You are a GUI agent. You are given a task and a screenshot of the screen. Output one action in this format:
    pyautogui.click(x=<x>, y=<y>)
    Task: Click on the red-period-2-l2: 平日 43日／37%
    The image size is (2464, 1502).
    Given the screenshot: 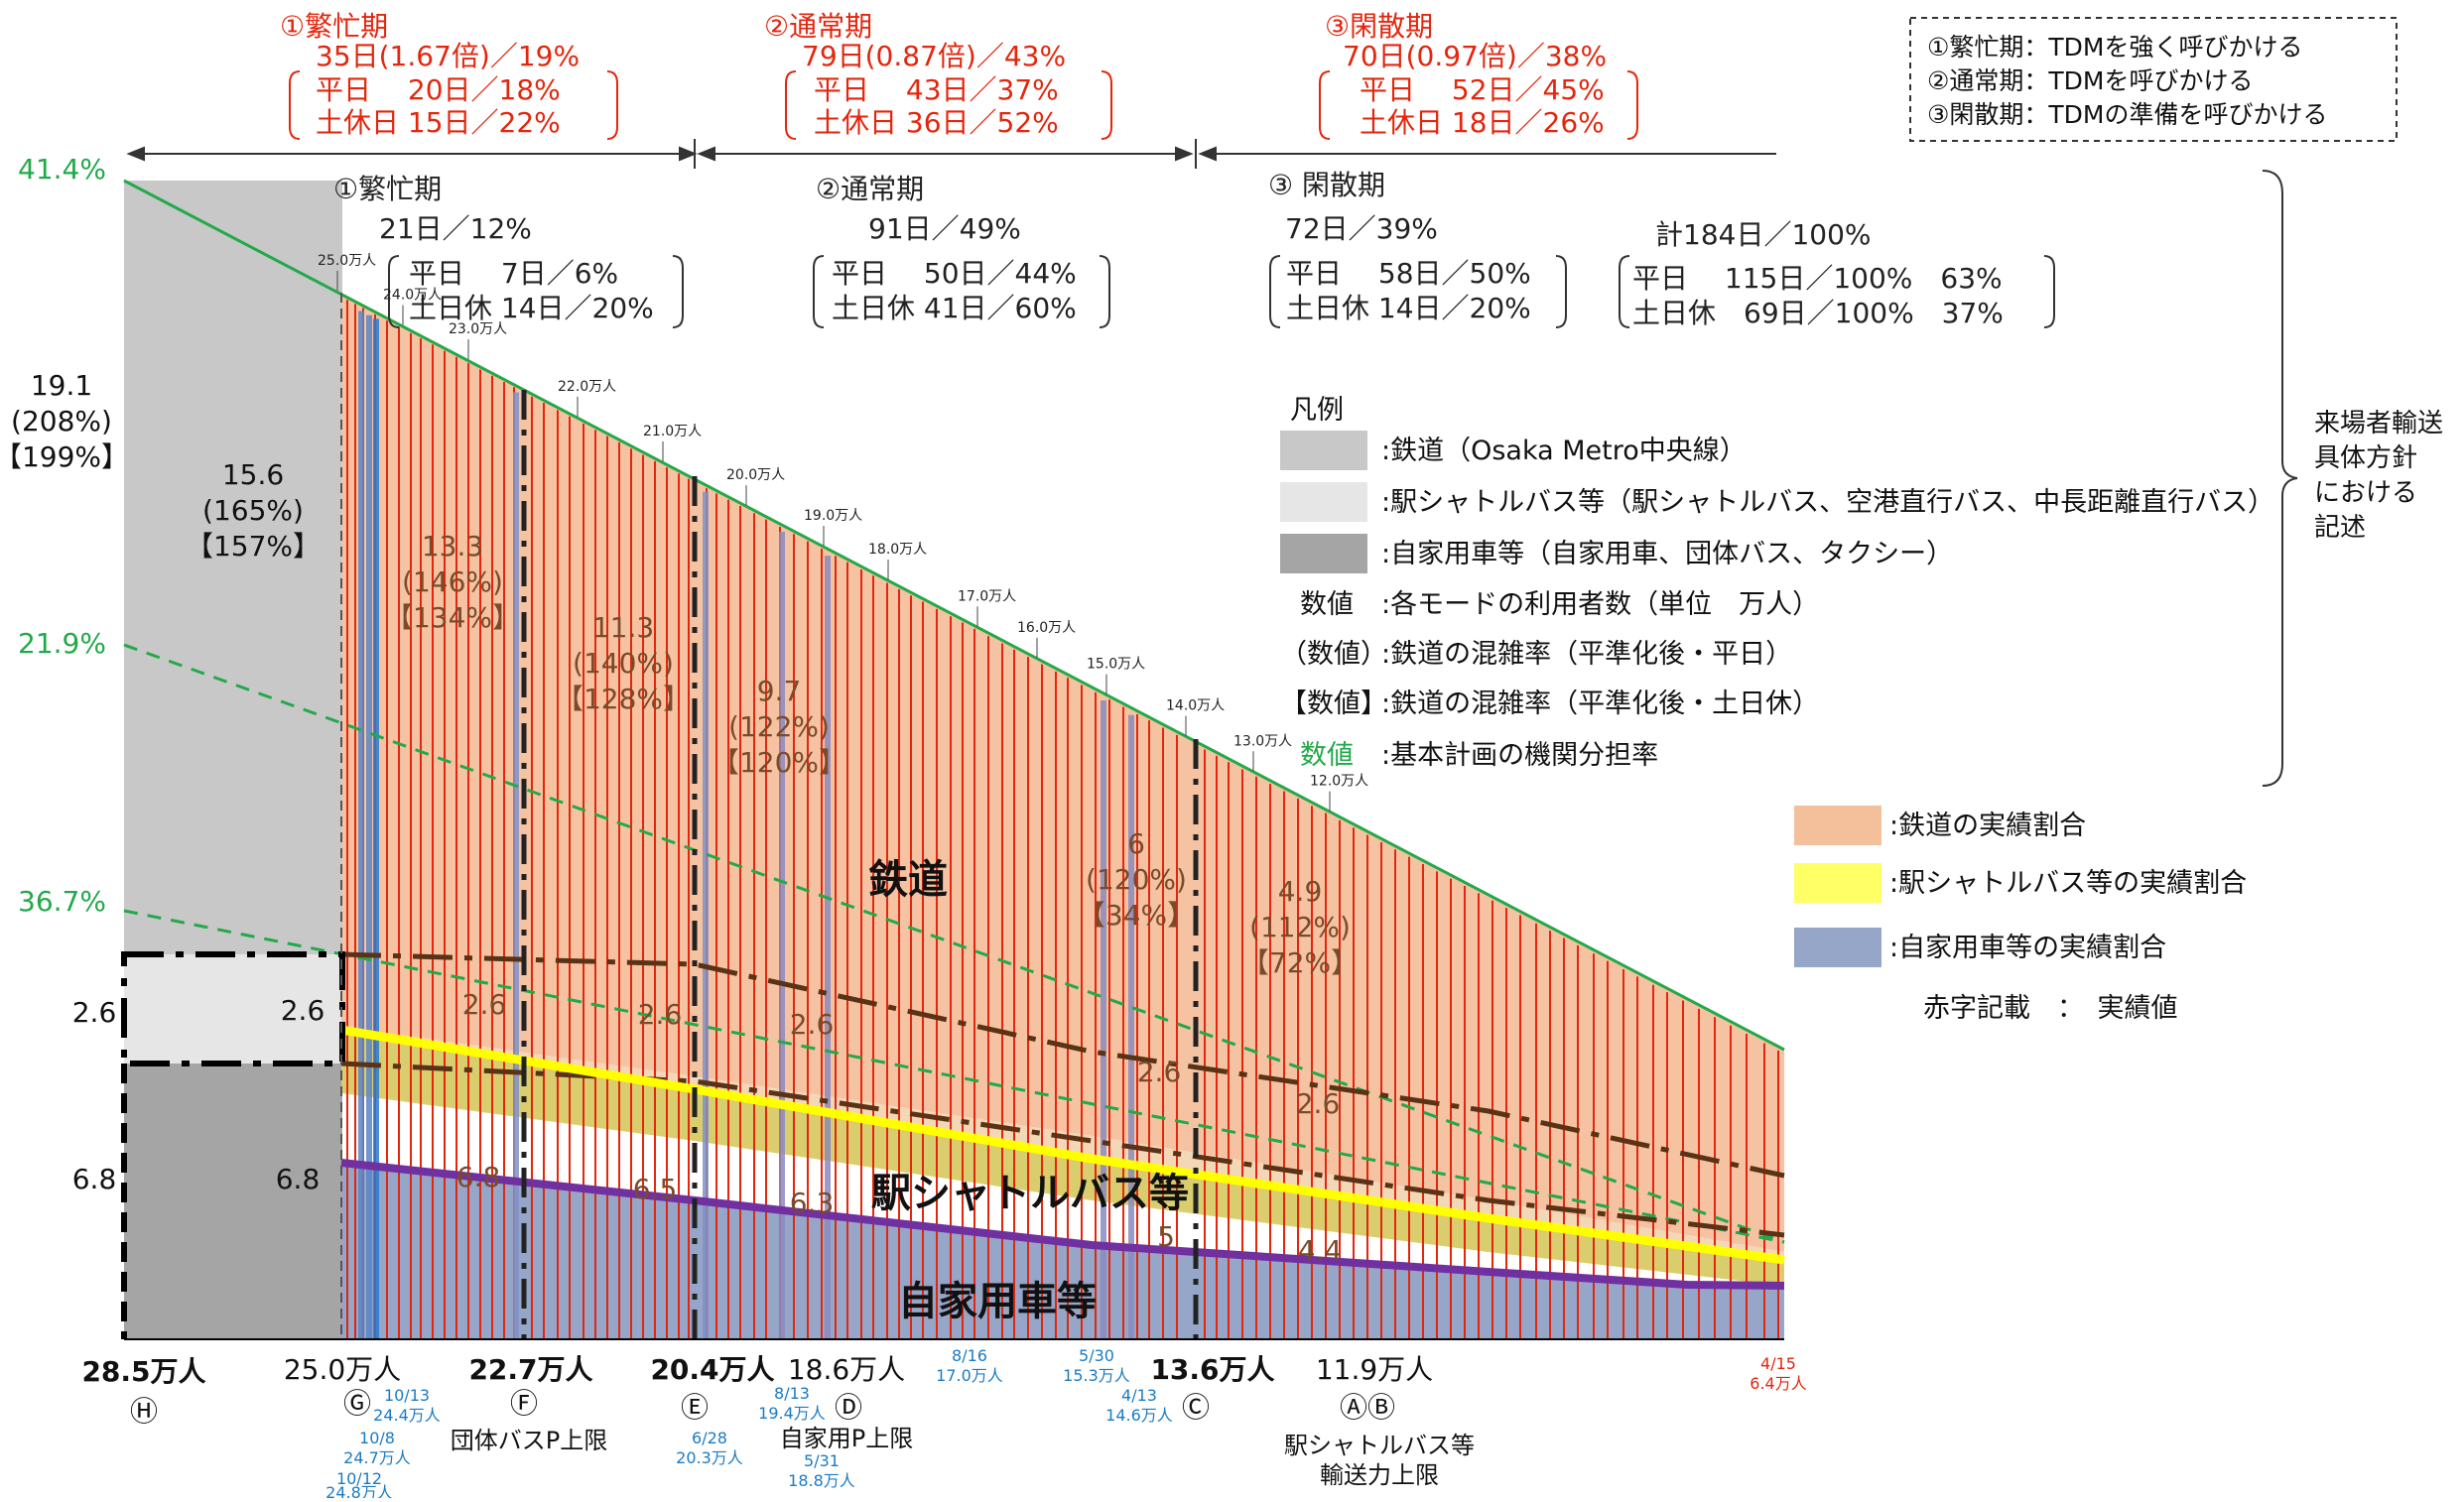 What is the action you would take?
    pyautogui.click(x=936, y=89)
    